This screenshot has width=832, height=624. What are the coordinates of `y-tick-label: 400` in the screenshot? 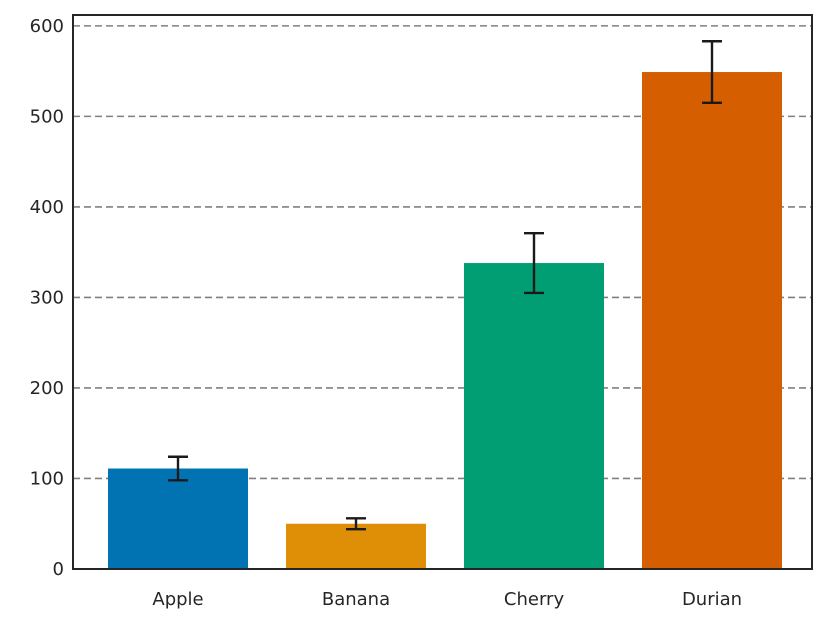 It's located at (47, 207).